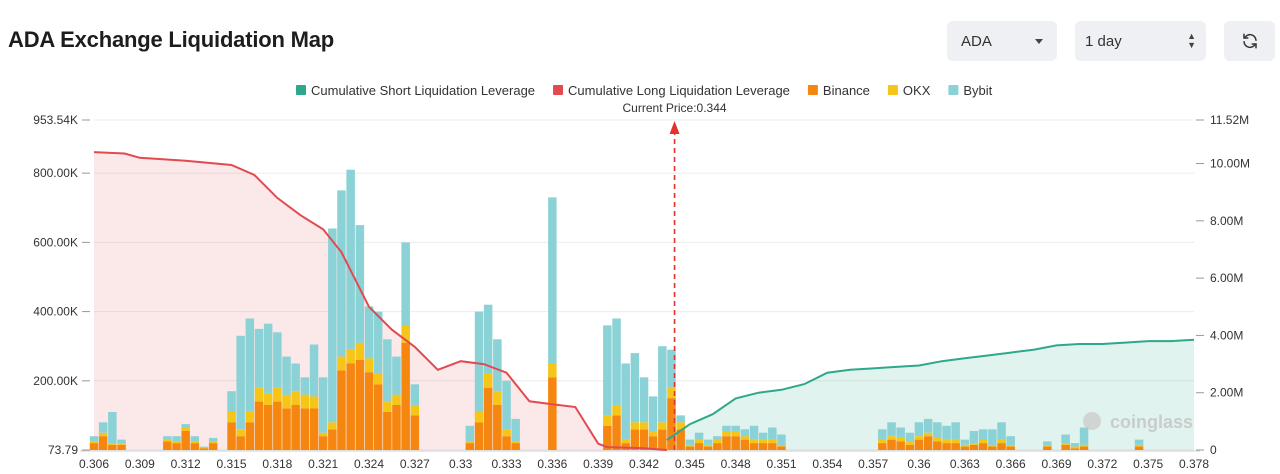 This screenshot has height=474, width=1280. What do you see at coordinates (812, 90) in the screenshot?
I see `legend-swatch` at bounding box center [812, 90].